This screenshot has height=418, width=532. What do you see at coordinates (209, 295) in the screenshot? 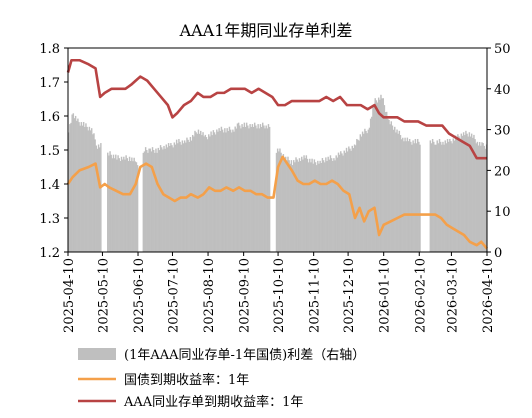
I see `x-tick-label: 2025-08-10` at bounding box center [209, 295].